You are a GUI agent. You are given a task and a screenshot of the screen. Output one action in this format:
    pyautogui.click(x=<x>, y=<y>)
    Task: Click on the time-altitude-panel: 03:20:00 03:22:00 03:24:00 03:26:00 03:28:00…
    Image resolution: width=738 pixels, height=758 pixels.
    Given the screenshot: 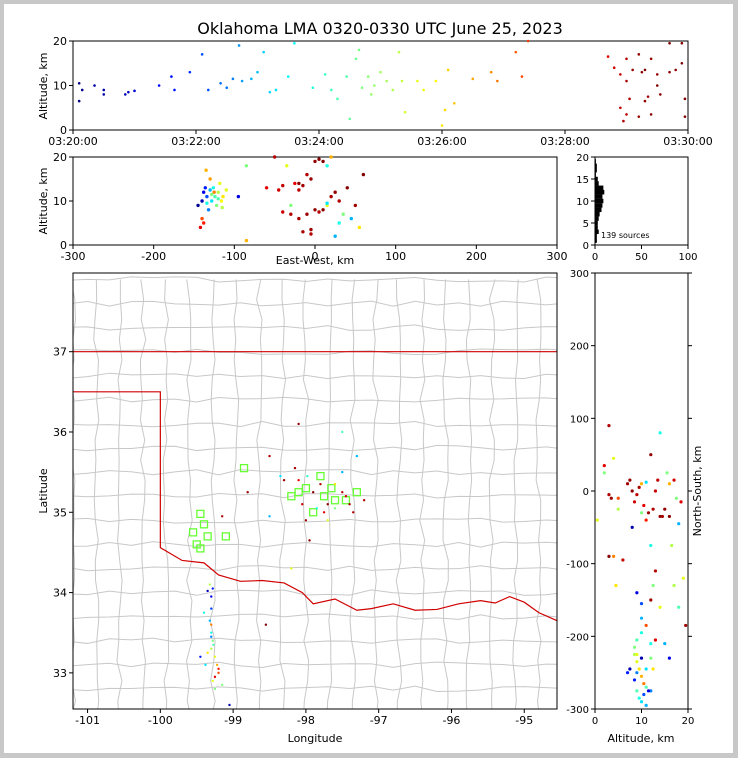 What is the action you would take?
    pyautogui.click(x=375, y=91)
    